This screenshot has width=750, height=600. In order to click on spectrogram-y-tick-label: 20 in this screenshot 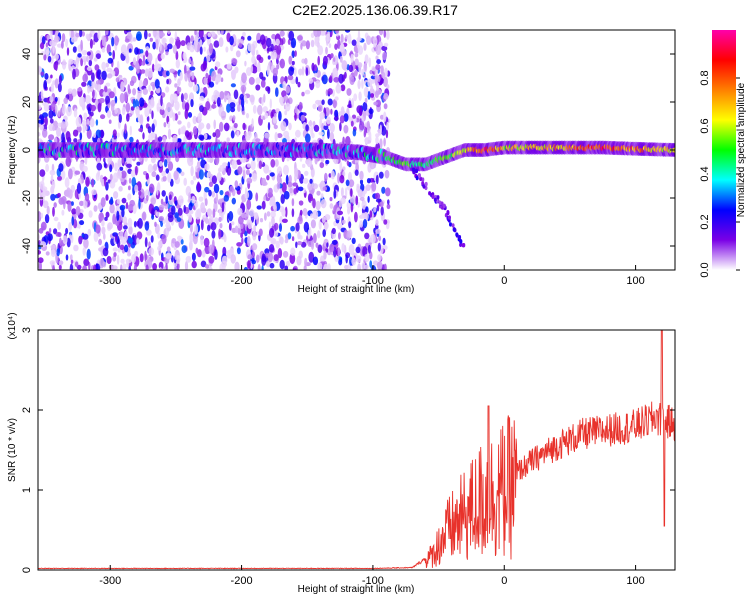, I will do `click(27, 102)`.